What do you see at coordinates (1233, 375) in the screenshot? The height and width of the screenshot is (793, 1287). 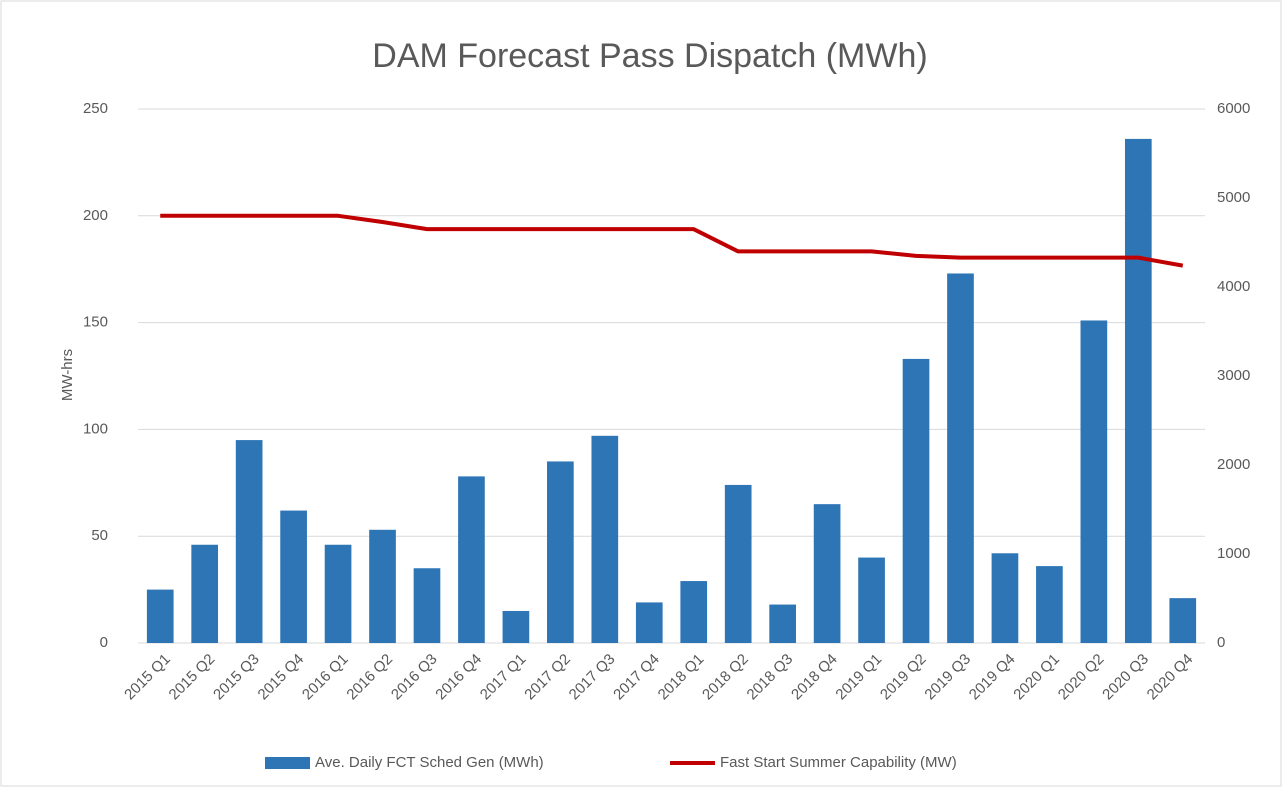 I see `y2-tick-label: 3000` at bounding box center [1233, 375].